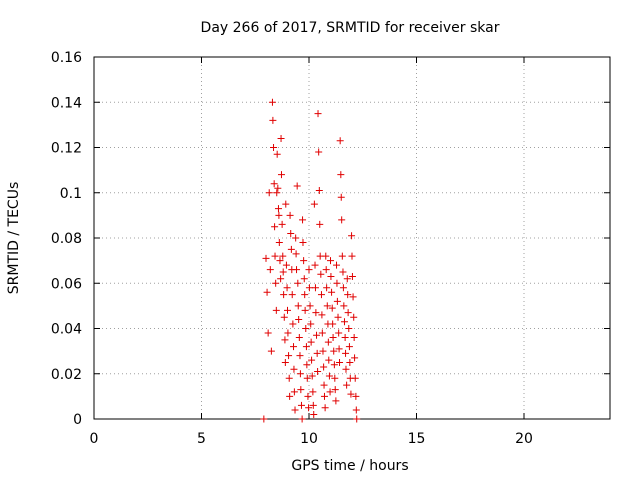 This screenshot has width=640, height=480. What do you see at coordinates (71, 194) in the screenshot?
I see `y-tick-label: 0.1` at bounding box center [71, 194].